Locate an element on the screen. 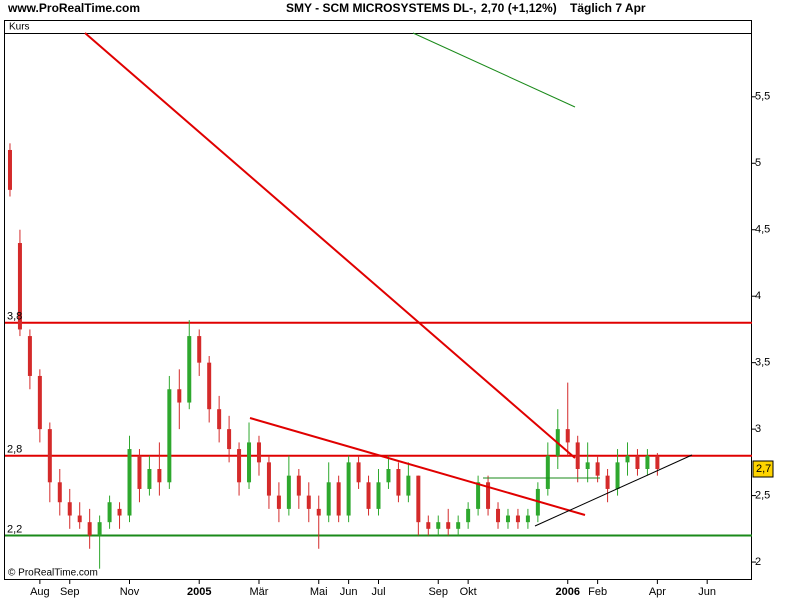 The image size is (800, 600). x-tick-label: Okt is located at coordinates (468, 592).